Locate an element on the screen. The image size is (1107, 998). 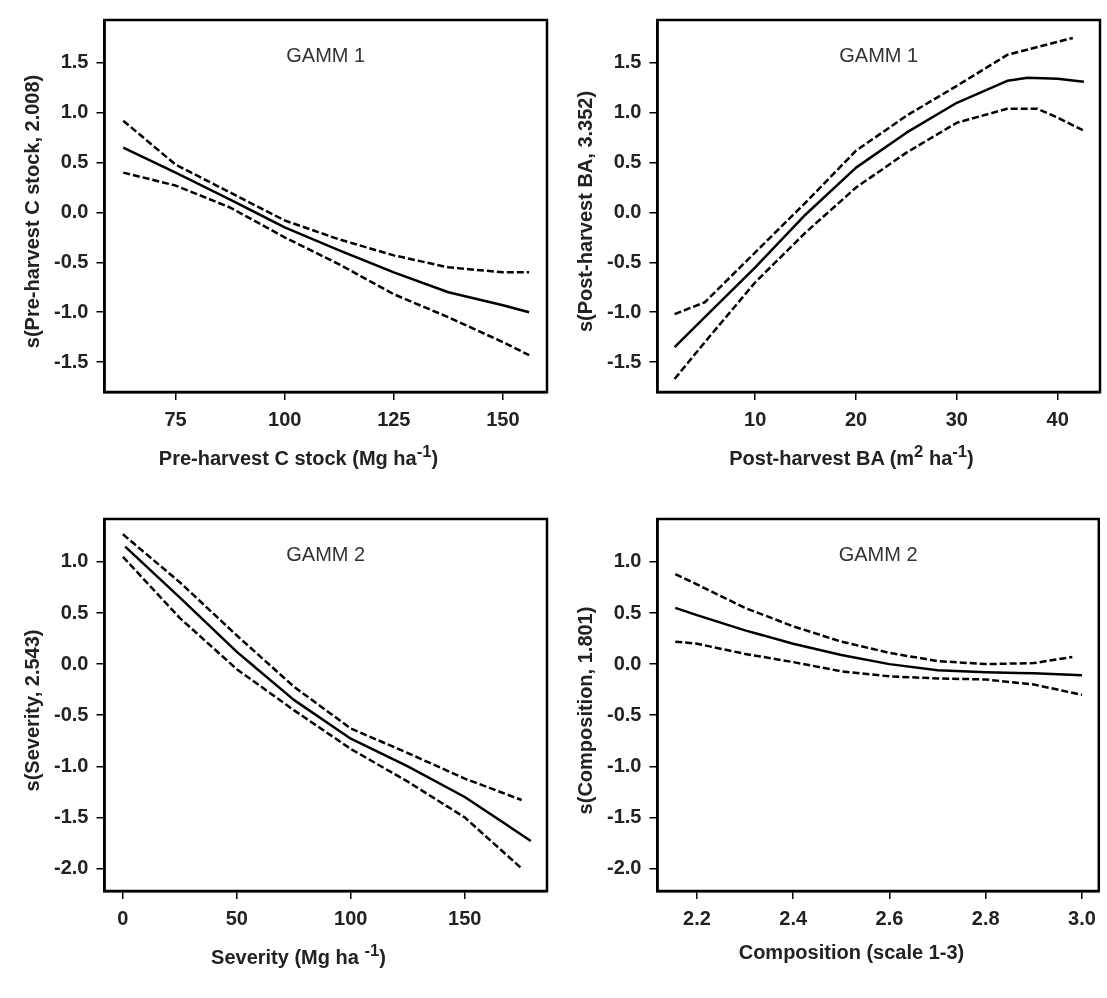
x-axis-title: Severity (Mg ha $^{-1}$) is located at coordinates (298, 955).